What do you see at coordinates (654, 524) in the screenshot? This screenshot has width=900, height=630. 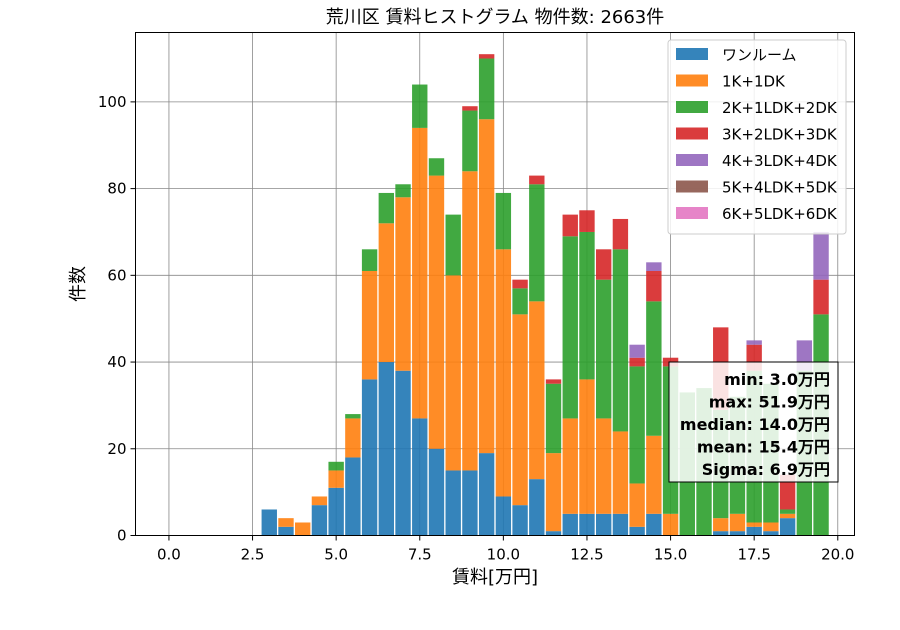 I see `bar-s0-b23` at bounding box center [654, 524].